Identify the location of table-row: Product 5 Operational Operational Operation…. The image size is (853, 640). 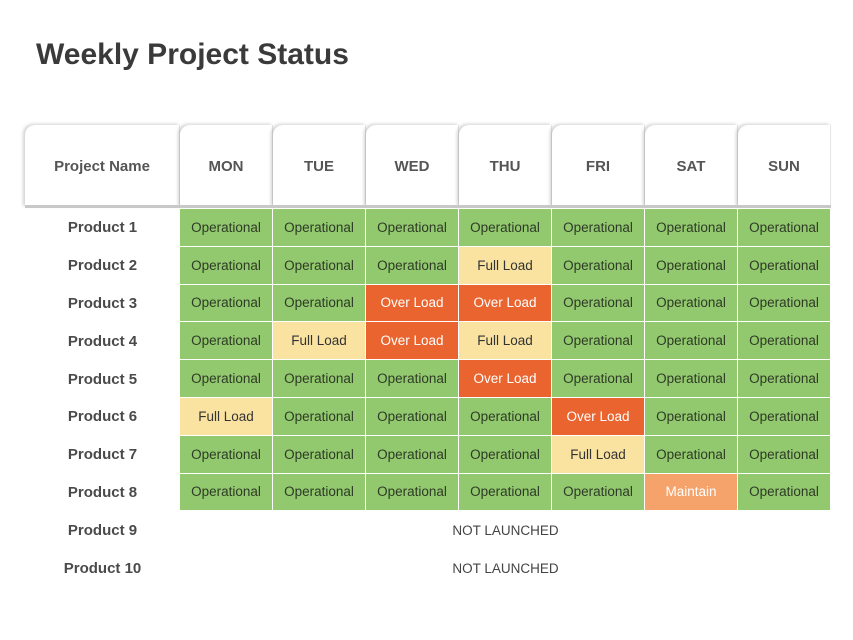
(428, 379).